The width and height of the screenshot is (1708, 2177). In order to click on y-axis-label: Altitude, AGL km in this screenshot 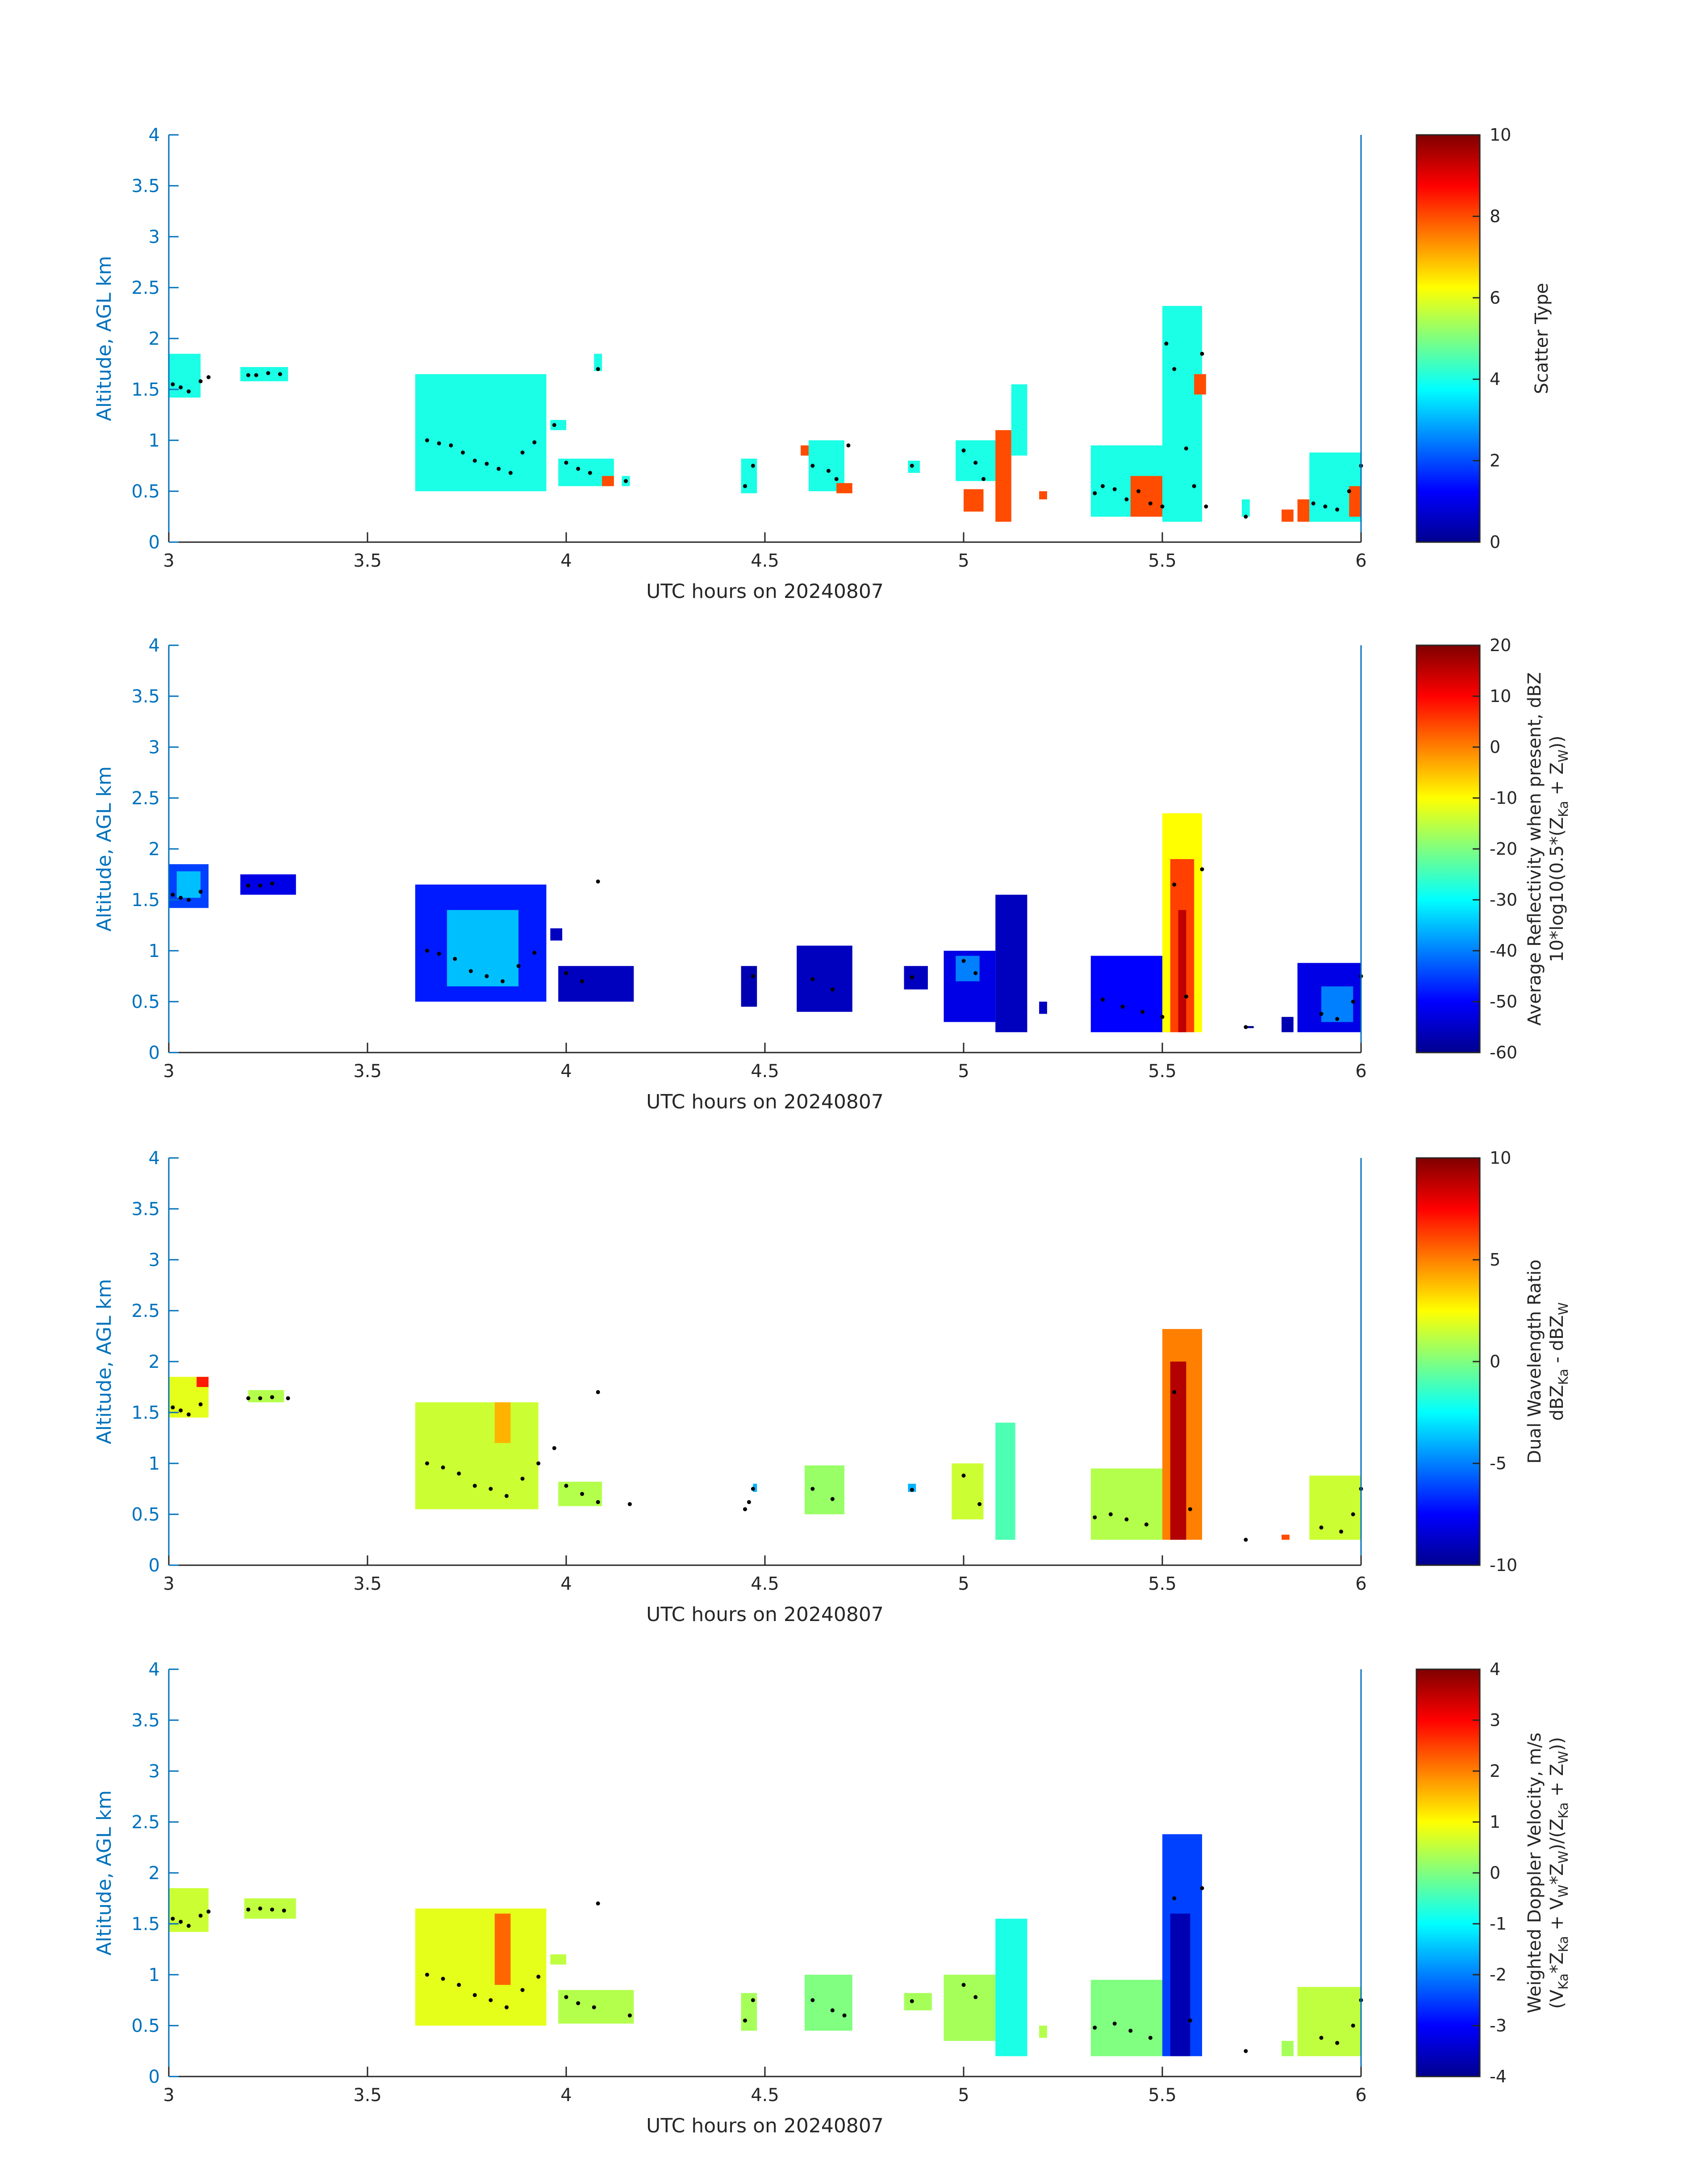, I will do `click(104, 849)`.